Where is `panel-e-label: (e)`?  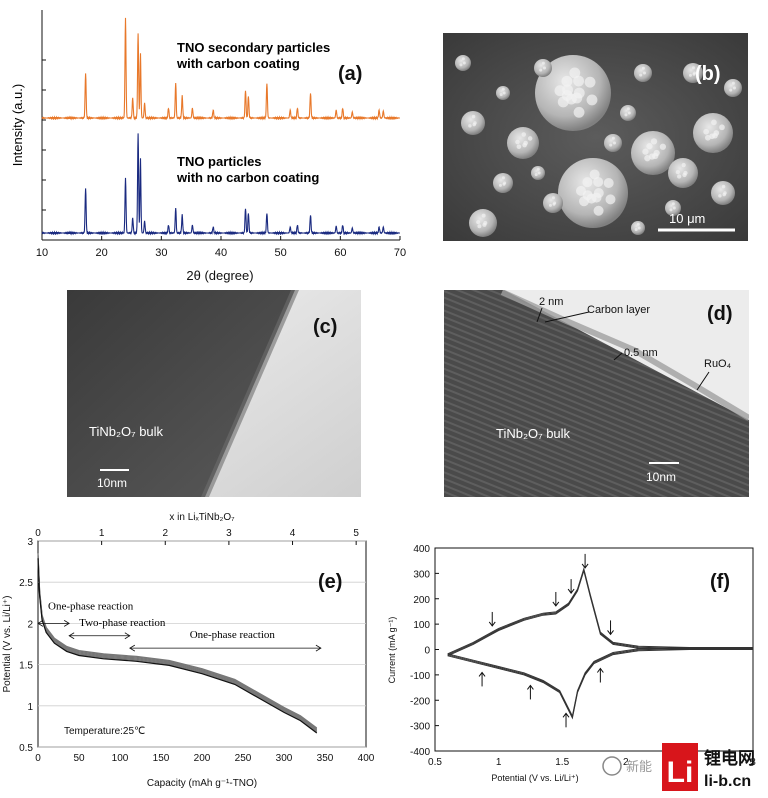 panel-e-label: (e) is located at coordinates (330, 582).